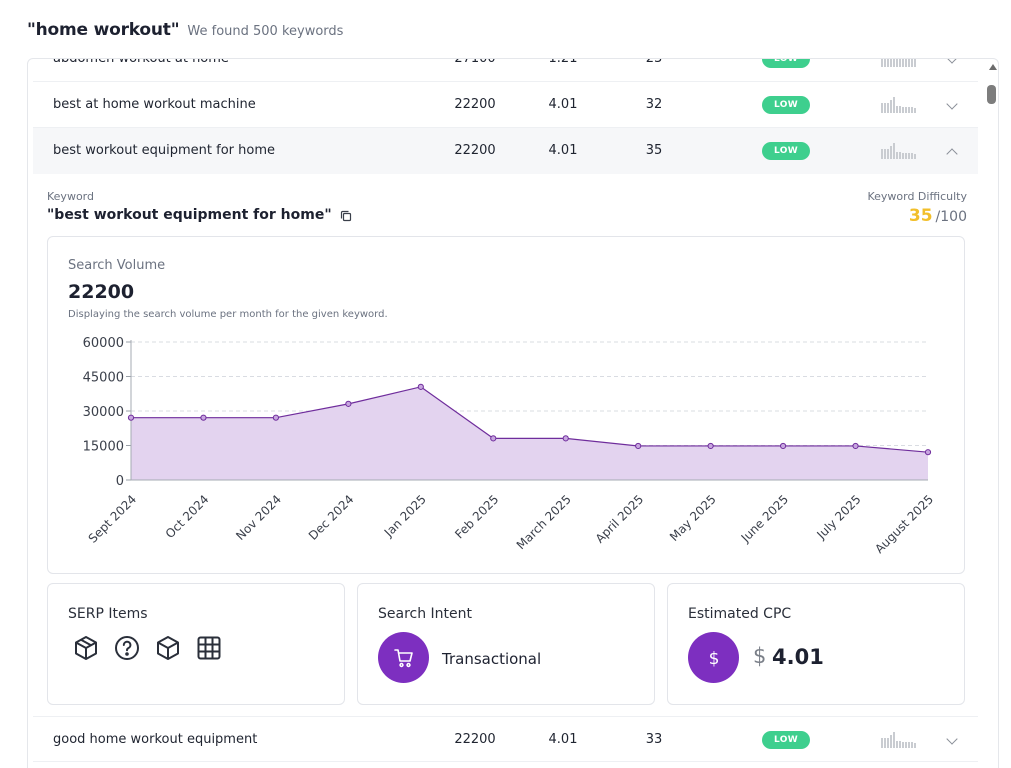 Image resolution: width=1011 pixels, height=768 pixels. I want to click on x-tick-label: May 2025, so click(693, 518).